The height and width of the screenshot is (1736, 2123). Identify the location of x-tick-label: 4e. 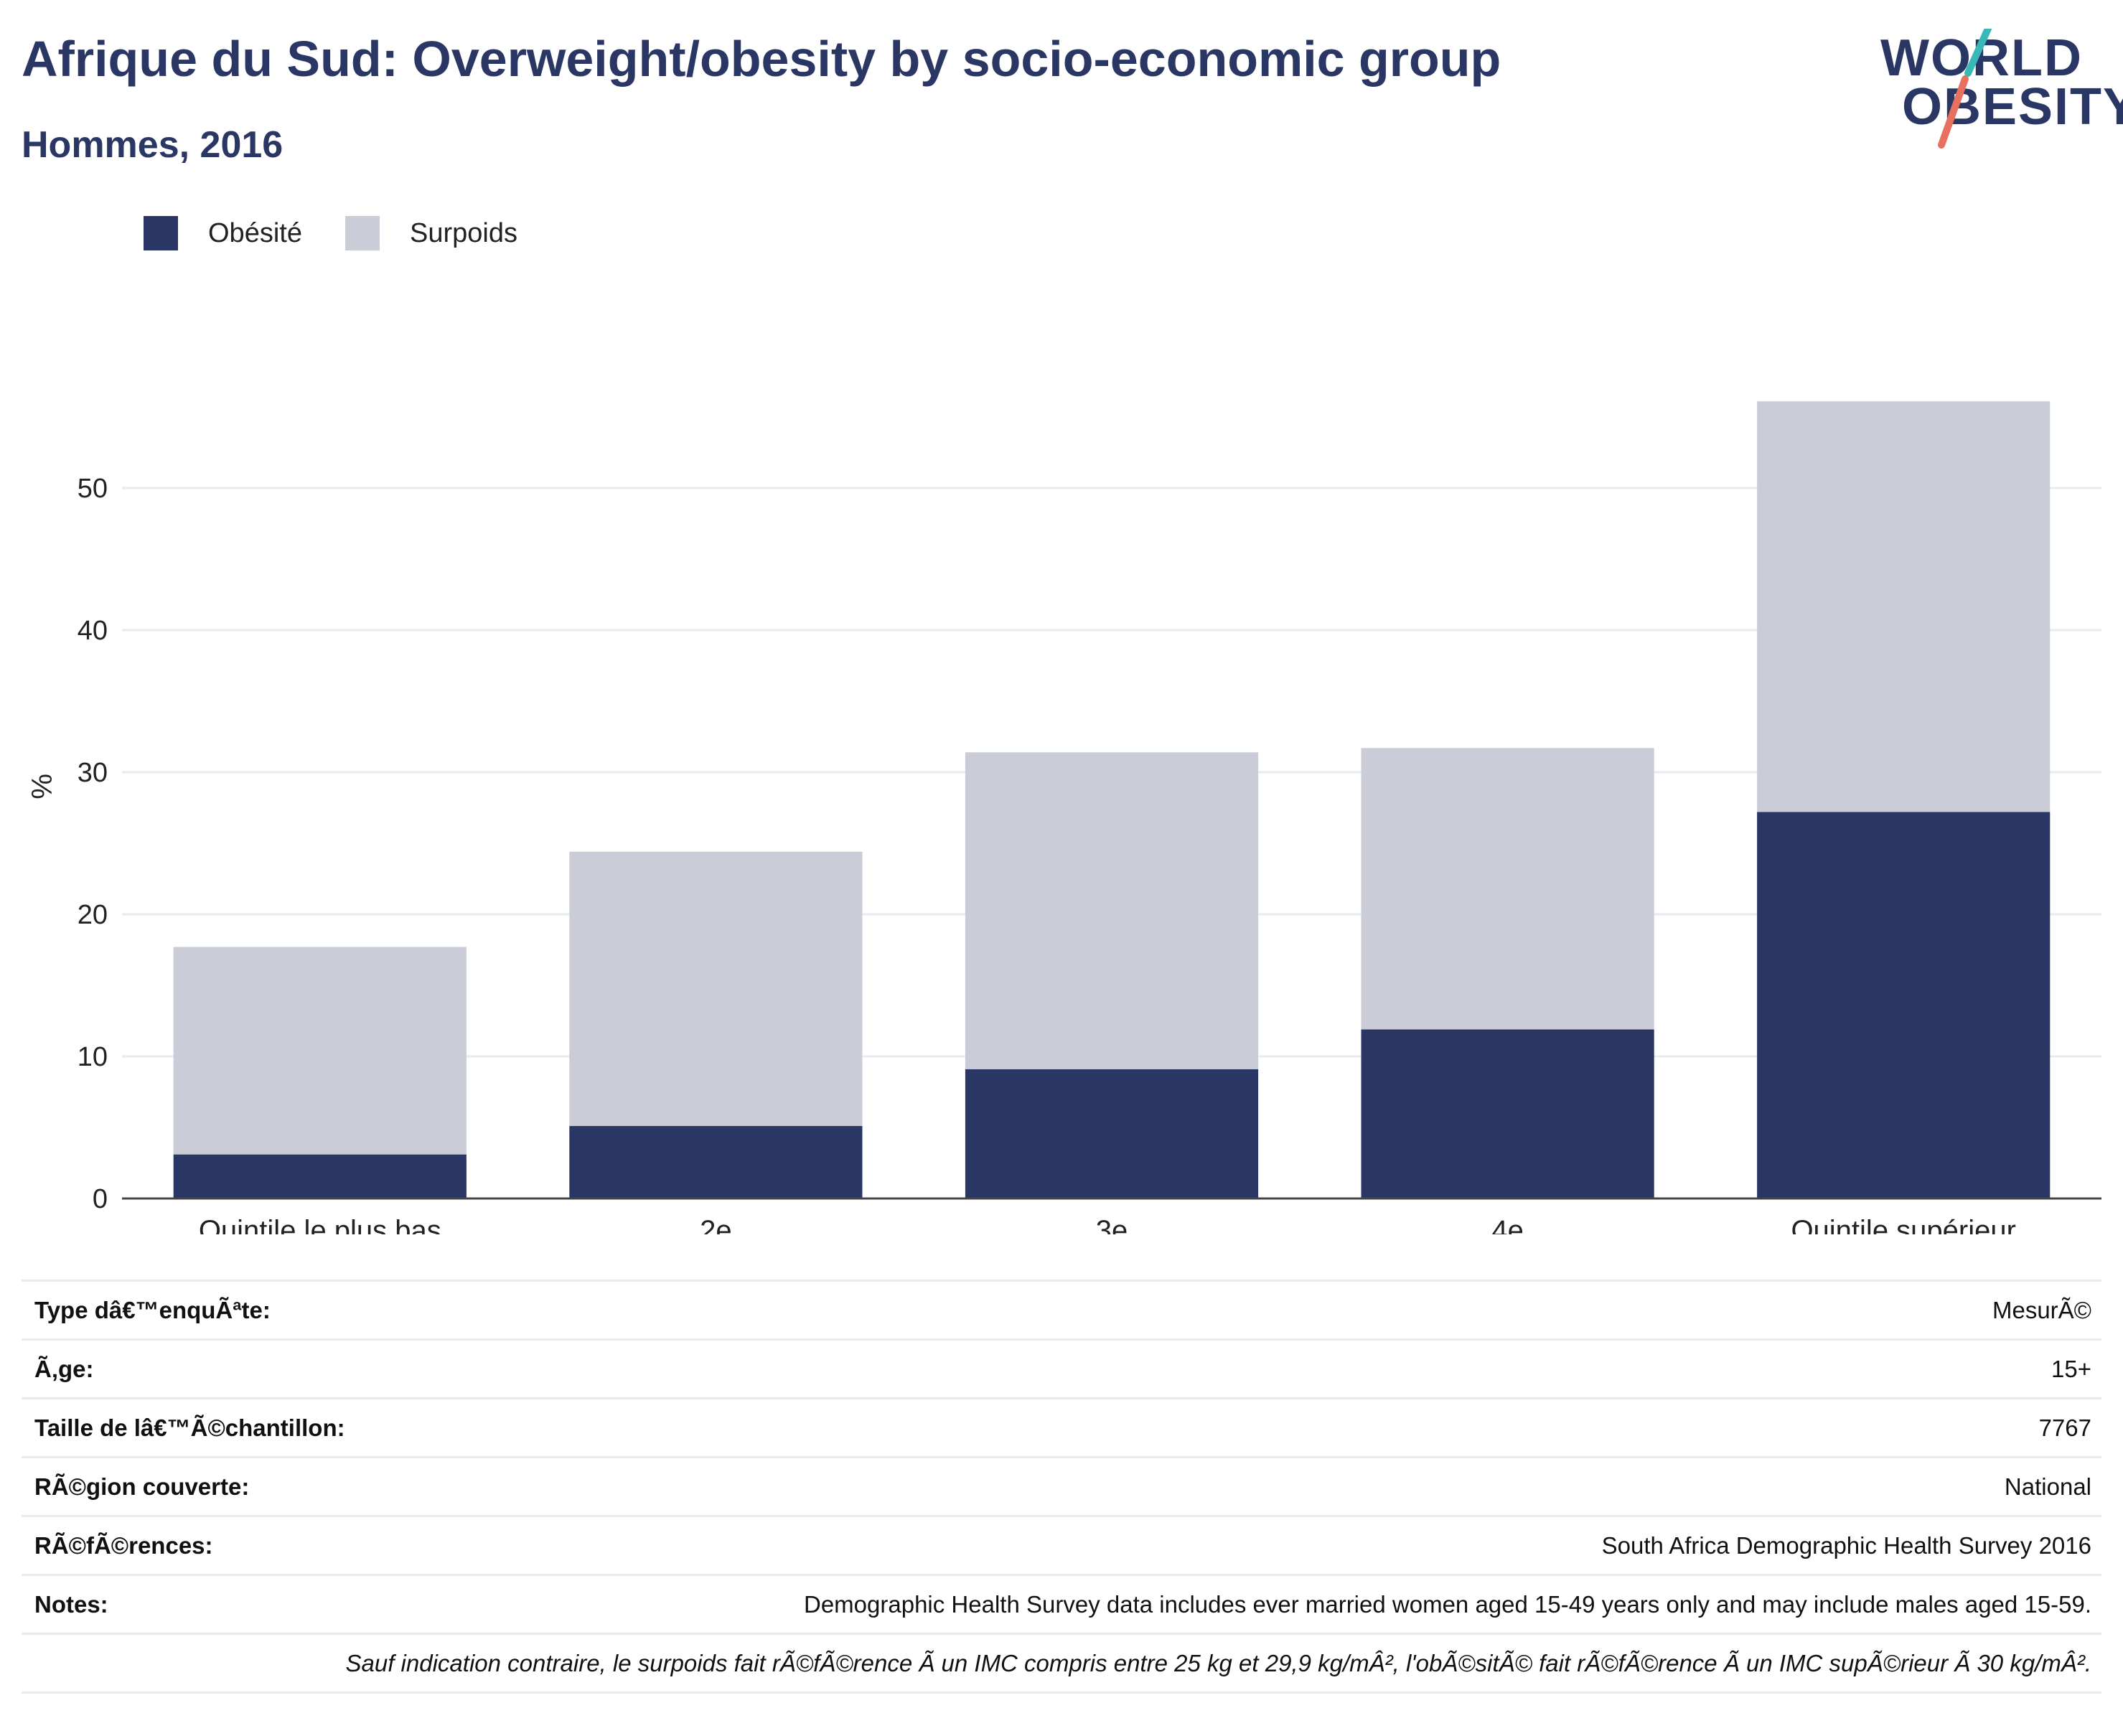
(1507, 1224).